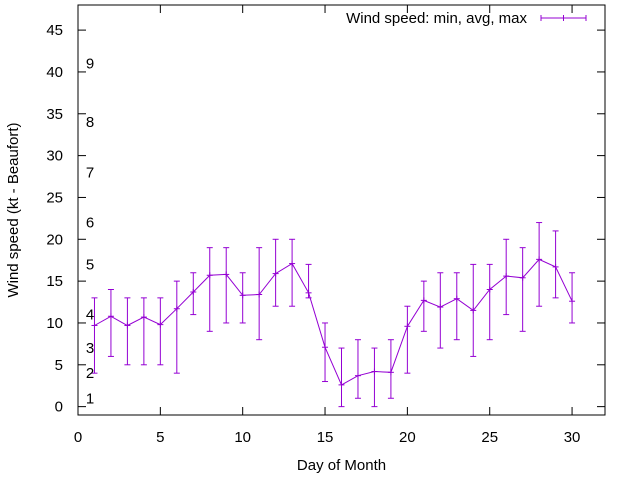  I want to click on legend: Wind speed: min, avg, max, so click(466, 18).